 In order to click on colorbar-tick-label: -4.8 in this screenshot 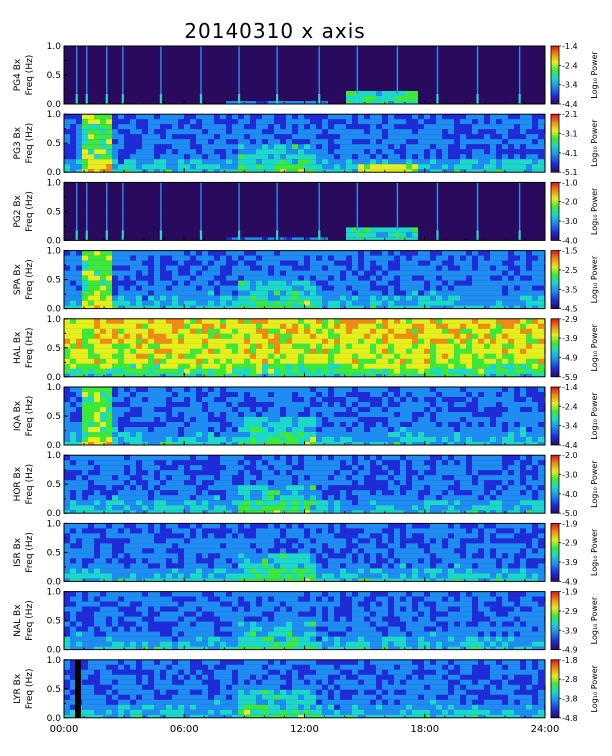, I will do `click(570, 718)`.